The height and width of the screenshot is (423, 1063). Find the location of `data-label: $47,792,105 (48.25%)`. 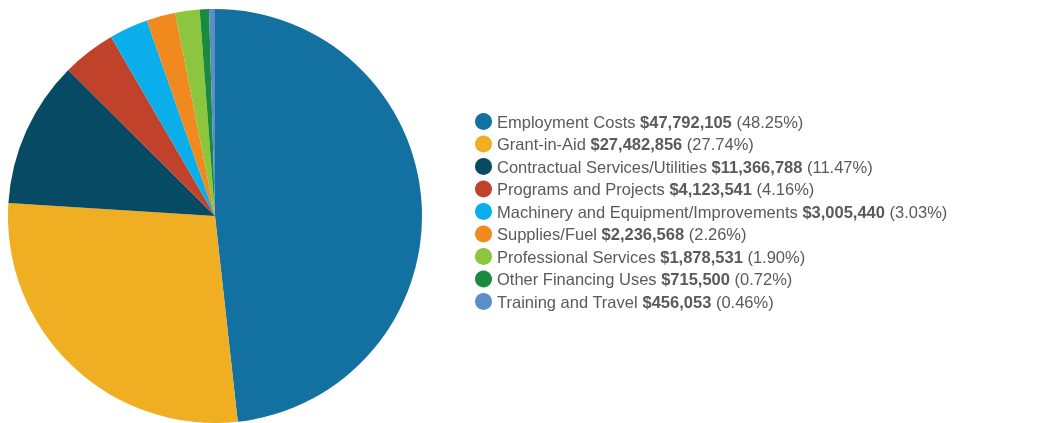

data-label: $47,792,105 (48.25%) is located at coordinates (722, 121).